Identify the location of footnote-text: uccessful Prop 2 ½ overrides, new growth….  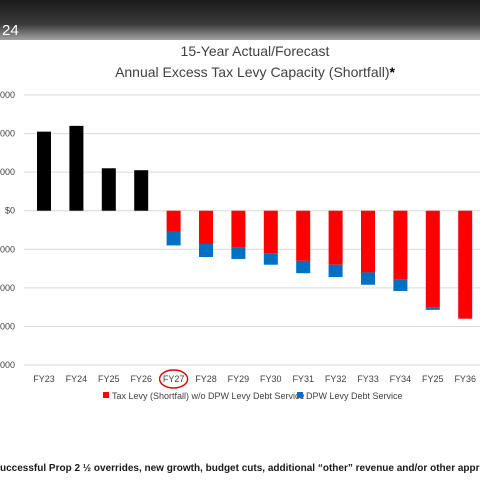
(240, 468).